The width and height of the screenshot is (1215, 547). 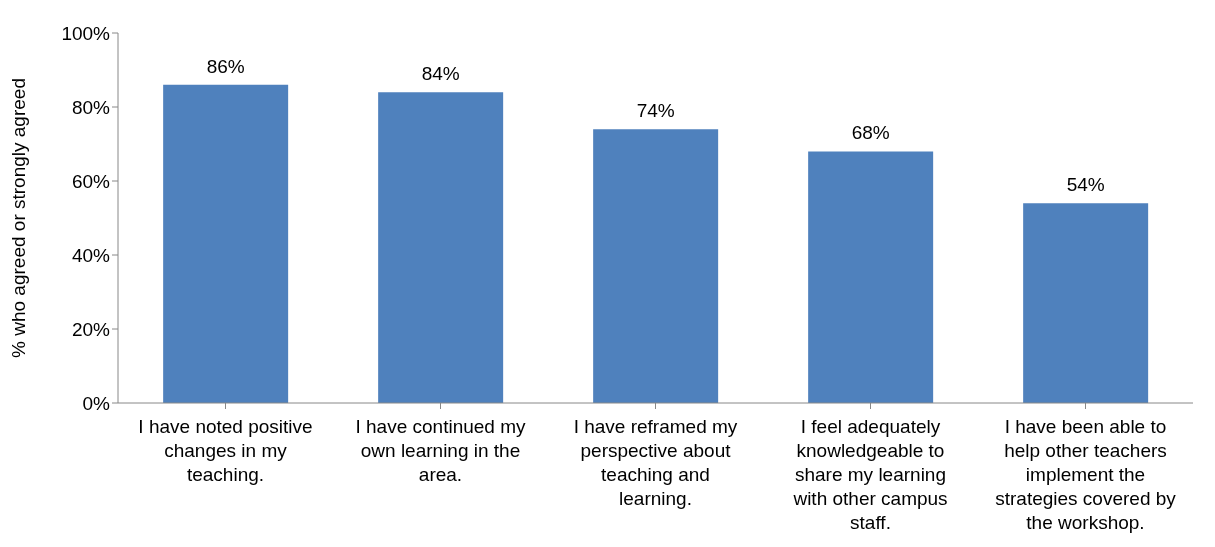 I want to click on x-tick-label: I have continued my own learning in the area., so click(x=441, y=450).